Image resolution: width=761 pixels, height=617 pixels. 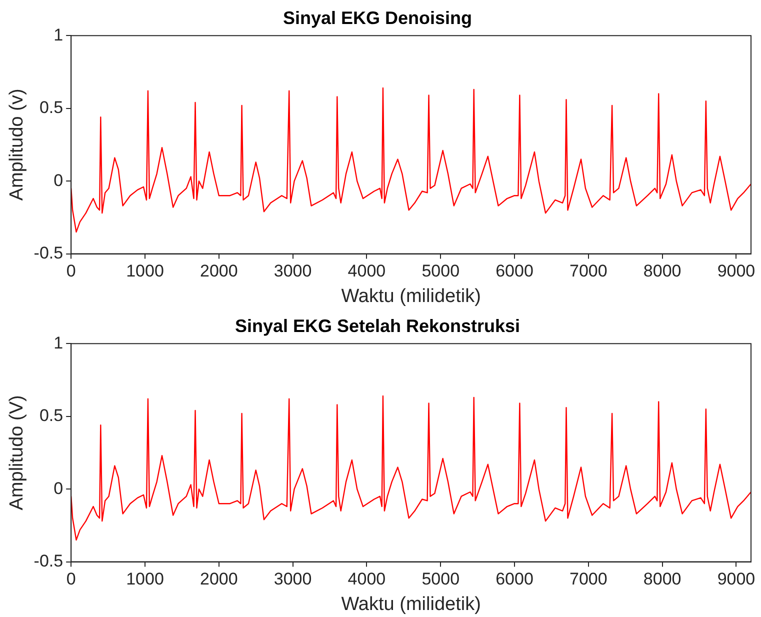 What do you see at coordinates (377, 326) in the screenshot?
I see `chart-title: Sinyal EKG Setelah Rekonstruksi` at bounding box center [377, 326].